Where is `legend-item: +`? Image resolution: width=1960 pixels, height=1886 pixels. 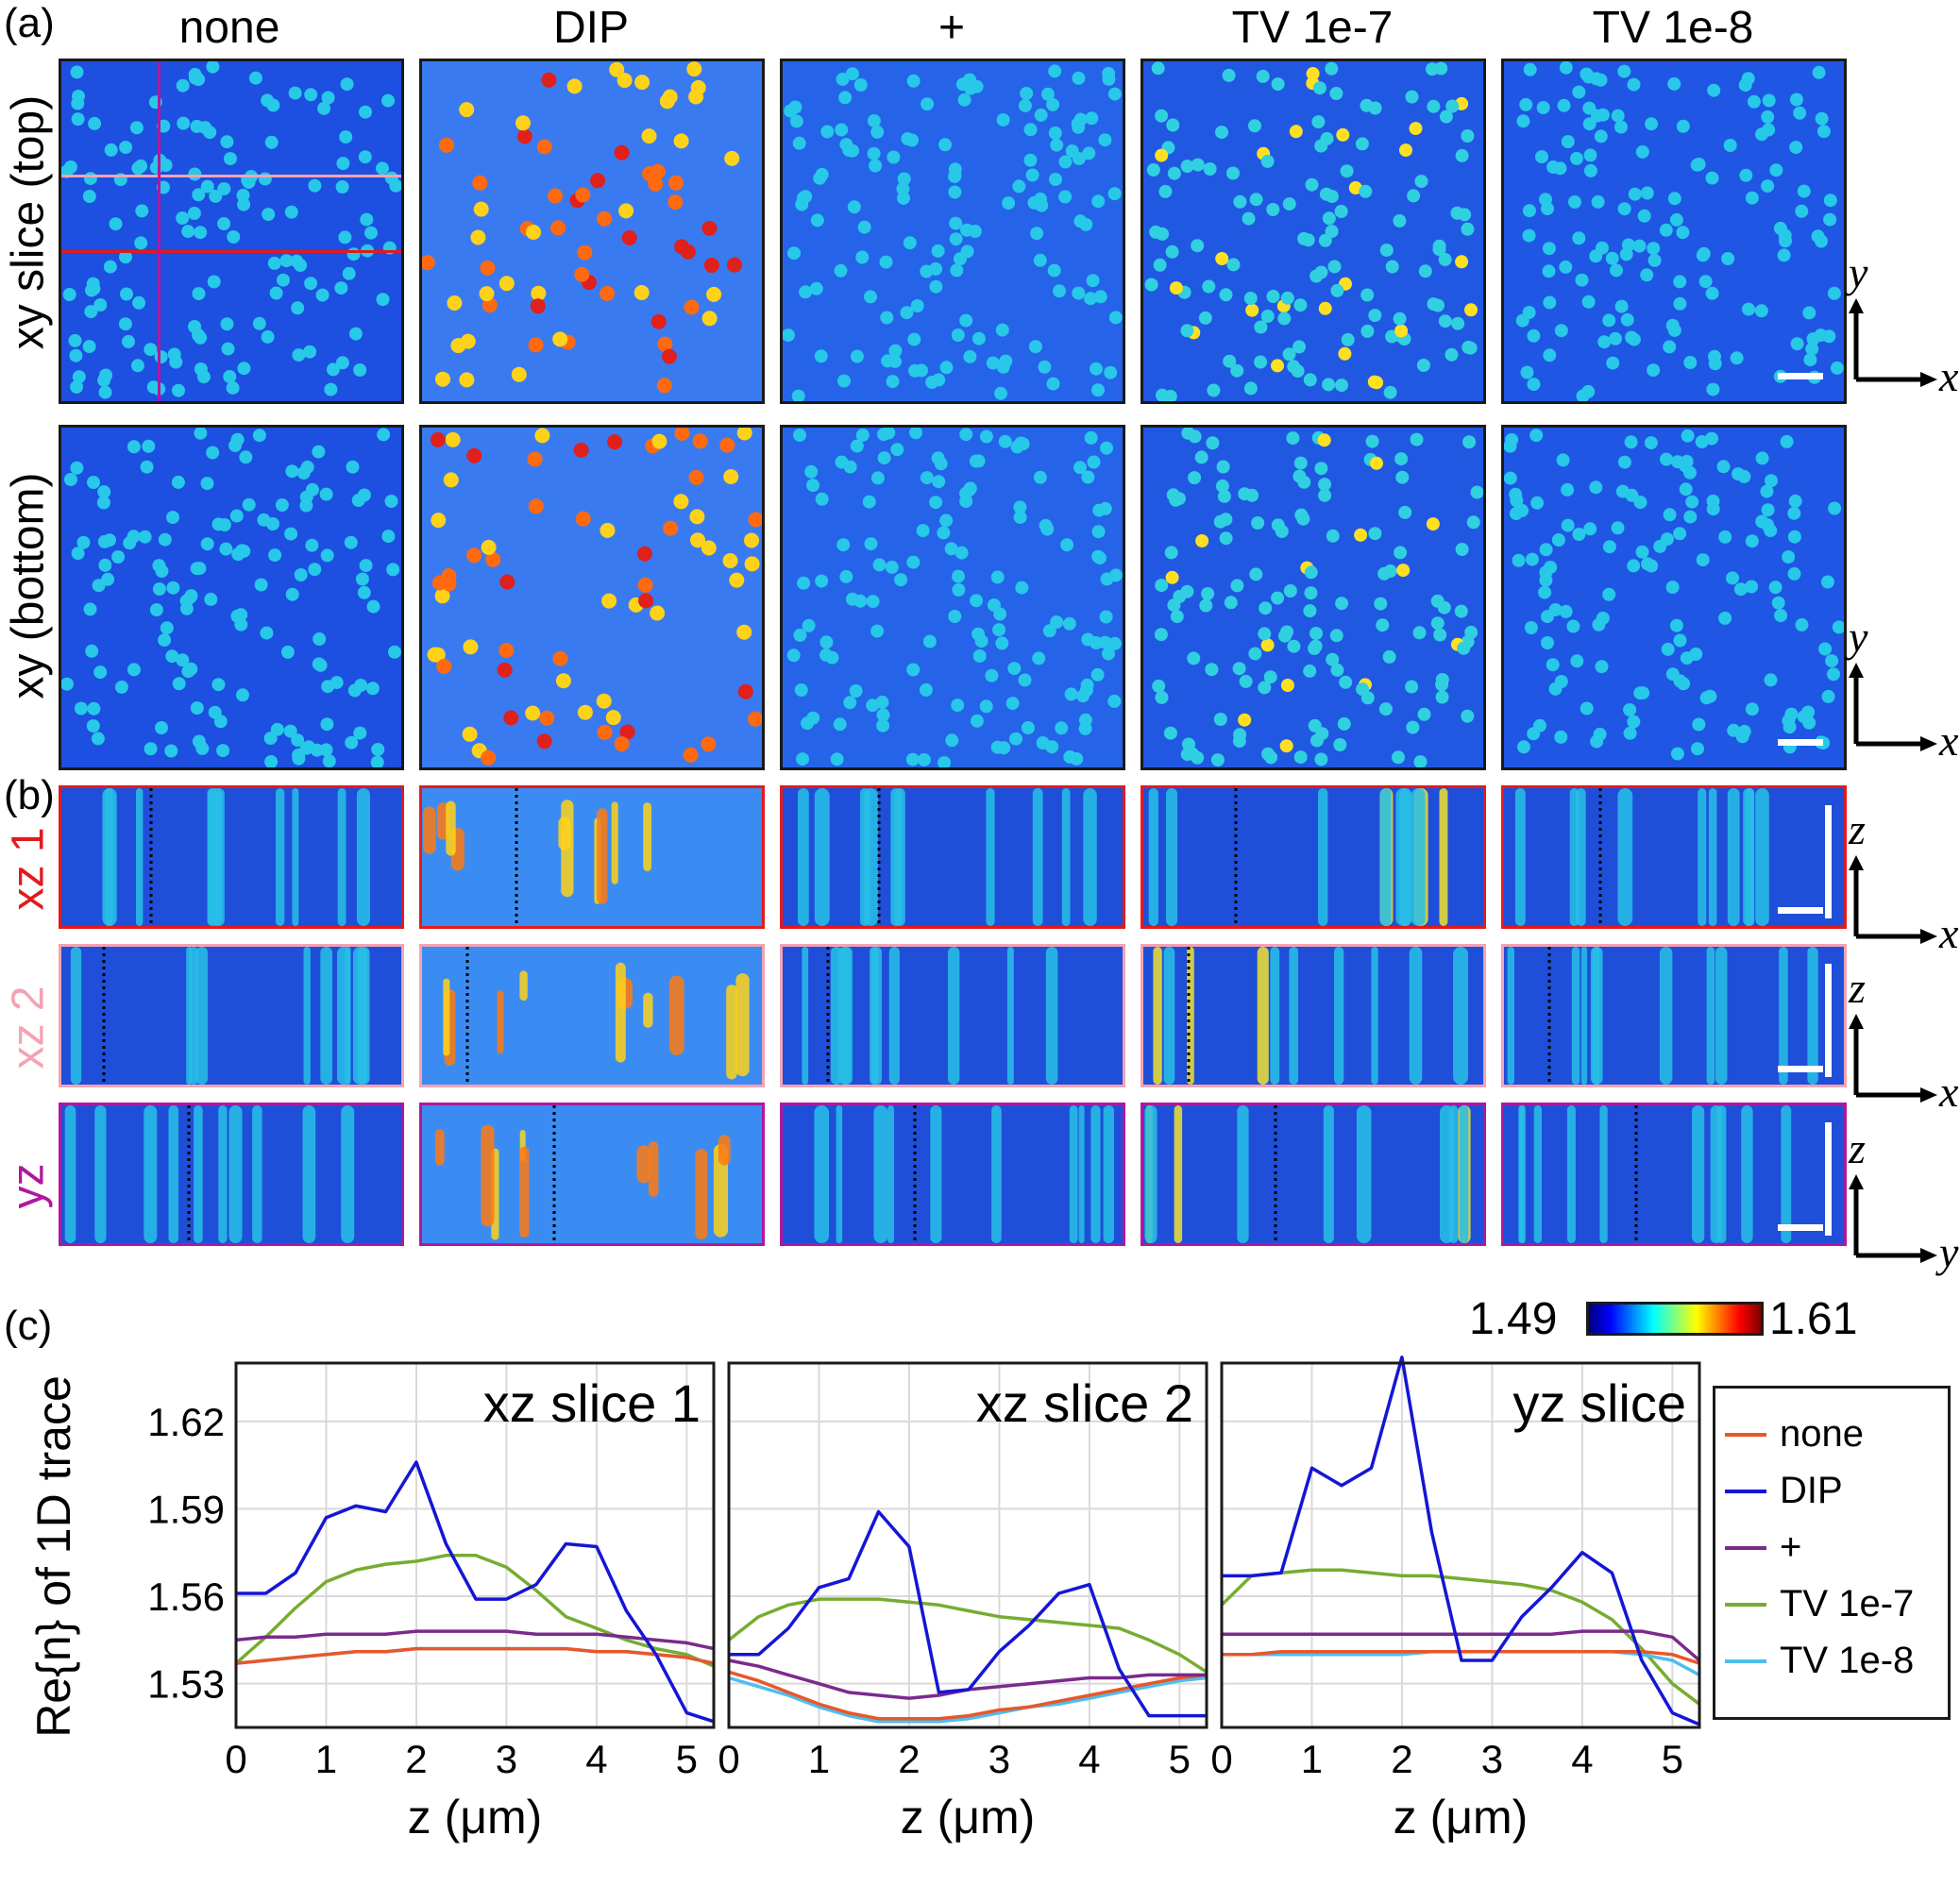
legend-item: + is located at coordinates (1763, 1547).